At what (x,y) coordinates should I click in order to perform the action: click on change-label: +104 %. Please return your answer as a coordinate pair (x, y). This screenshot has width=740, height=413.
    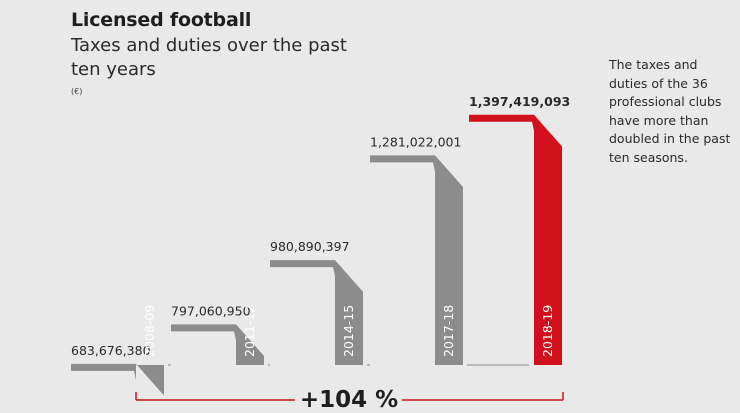
    Looking at the image, I should click on (349, 400).